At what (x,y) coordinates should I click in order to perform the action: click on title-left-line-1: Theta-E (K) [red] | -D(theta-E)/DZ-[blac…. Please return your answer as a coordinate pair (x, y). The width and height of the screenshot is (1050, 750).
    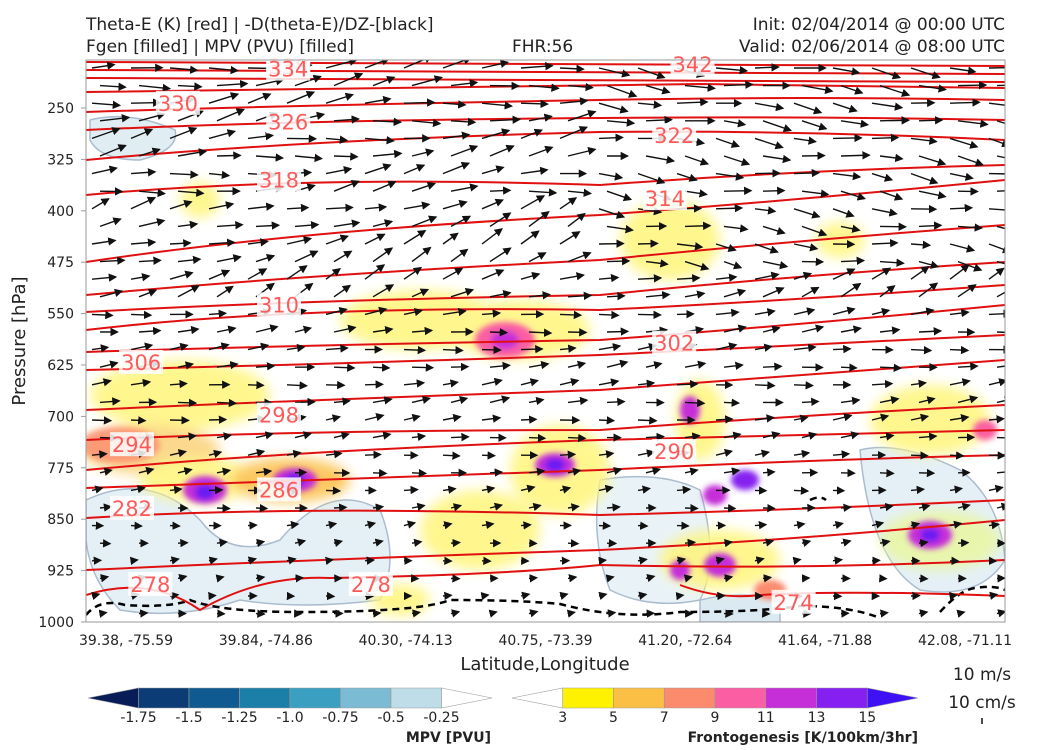
    Looking at the image, I should click on (260, 25).